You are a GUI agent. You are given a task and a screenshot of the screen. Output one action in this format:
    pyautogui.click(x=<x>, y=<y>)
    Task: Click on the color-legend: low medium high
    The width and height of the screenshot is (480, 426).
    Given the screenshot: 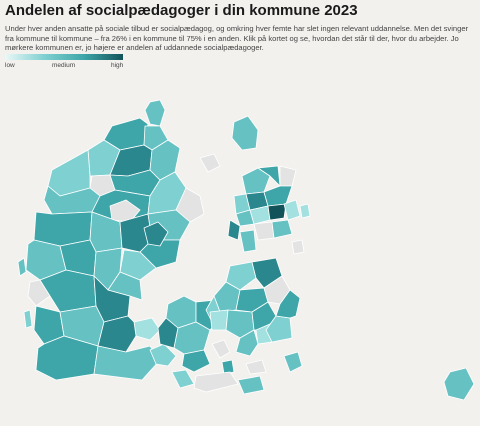 What is the action you would take?
    pyautogui.click(x=65, y=64)
    